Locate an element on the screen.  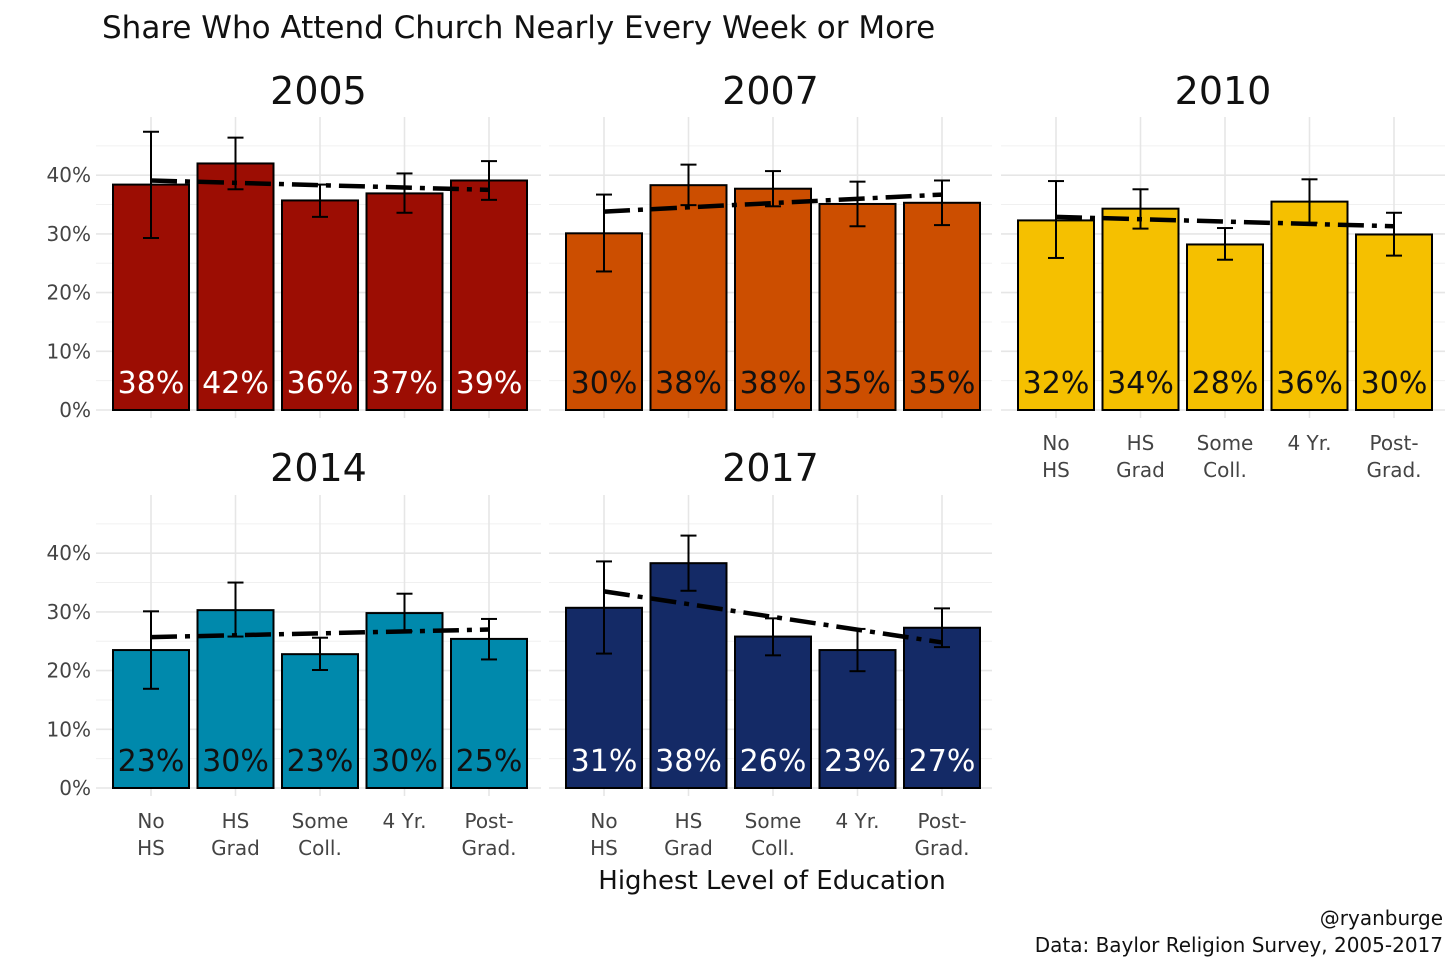
bar-value-label: 42% is located at coordinates (235, 383).